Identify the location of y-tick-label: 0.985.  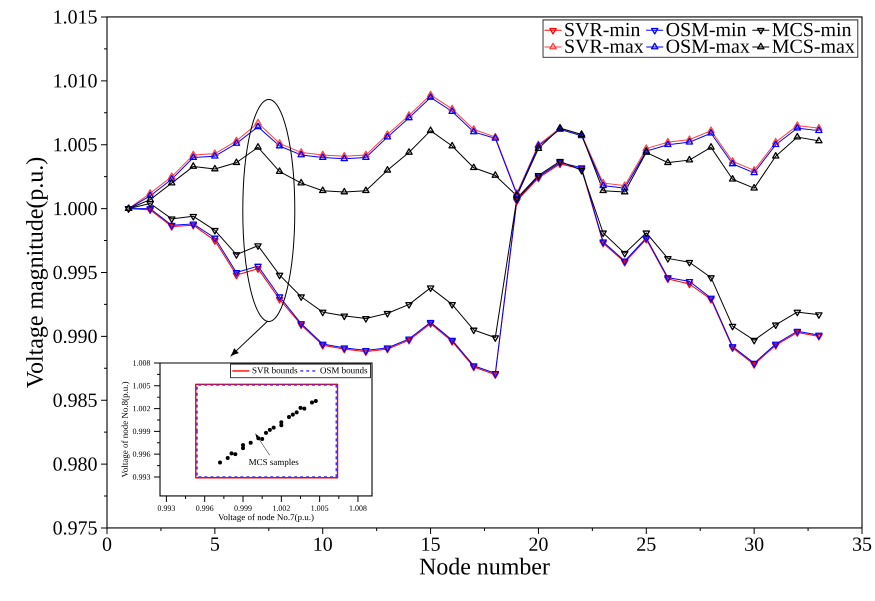
(75, 400).